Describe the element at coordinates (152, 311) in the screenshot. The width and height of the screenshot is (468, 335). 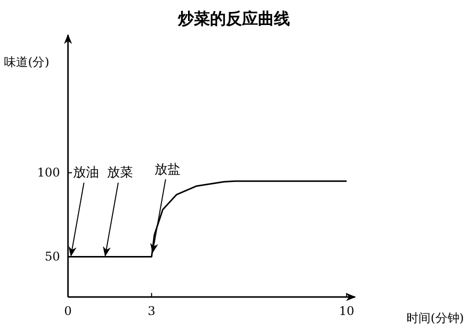
I see `x-tick-label: 3` at that location.